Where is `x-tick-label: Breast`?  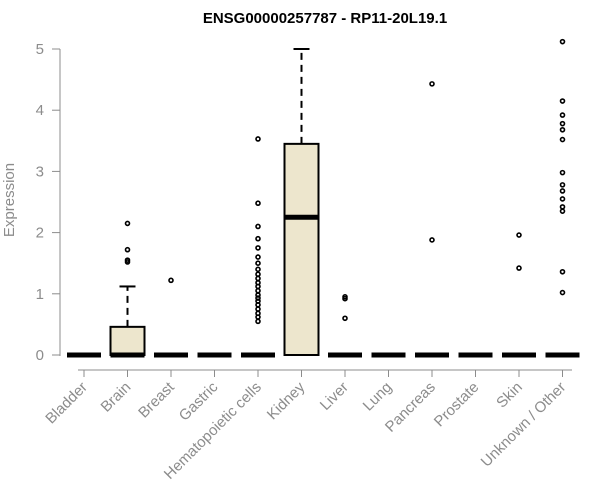 x-tick-label: Breast is located at coordinates (156, 399).